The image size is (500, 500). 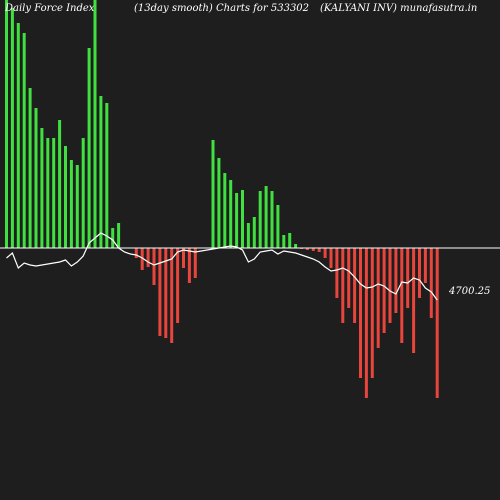 What do you see at coordinates (469, 291) in the screenshot?
I see `value-label: 4700.25` at bounding box center [469, 291].